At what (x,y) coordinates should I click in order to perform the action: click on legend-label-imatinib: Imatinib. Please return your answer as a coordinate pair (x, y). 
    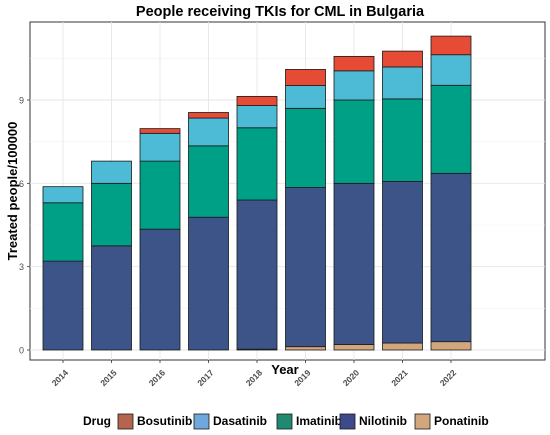
    Looking at the image, I should click on (319, 421).